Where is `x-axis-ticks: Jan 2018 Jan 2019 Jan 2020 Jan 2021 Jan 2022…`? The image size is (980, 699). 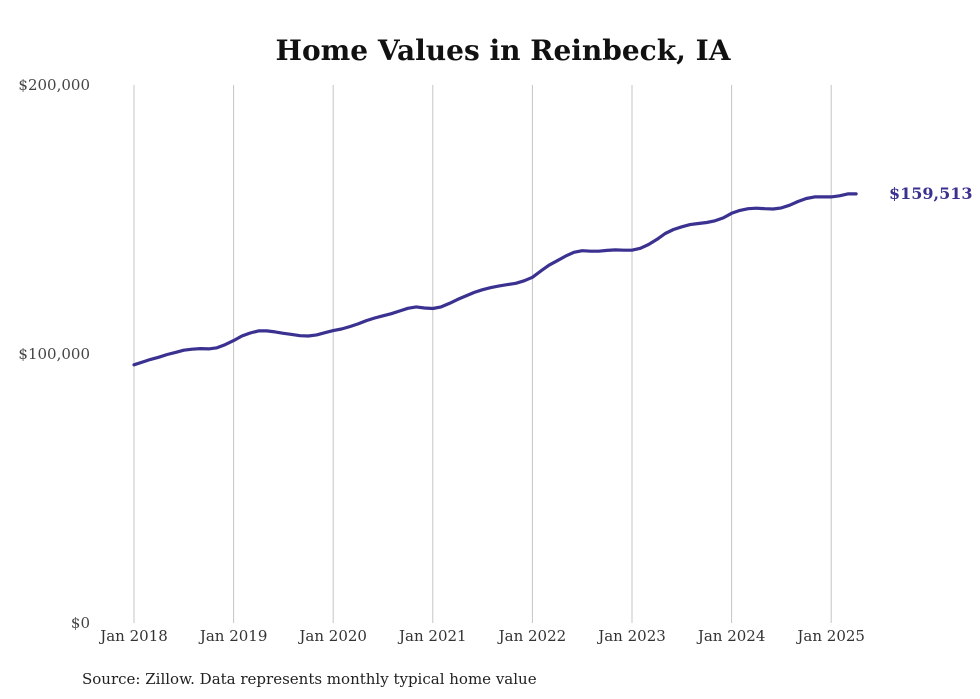
x-axis-ticks: Jan 2018 Jan 2019 Jan 2020 Jan 2021 Jan 2022… is located at coordinates (481, 636).